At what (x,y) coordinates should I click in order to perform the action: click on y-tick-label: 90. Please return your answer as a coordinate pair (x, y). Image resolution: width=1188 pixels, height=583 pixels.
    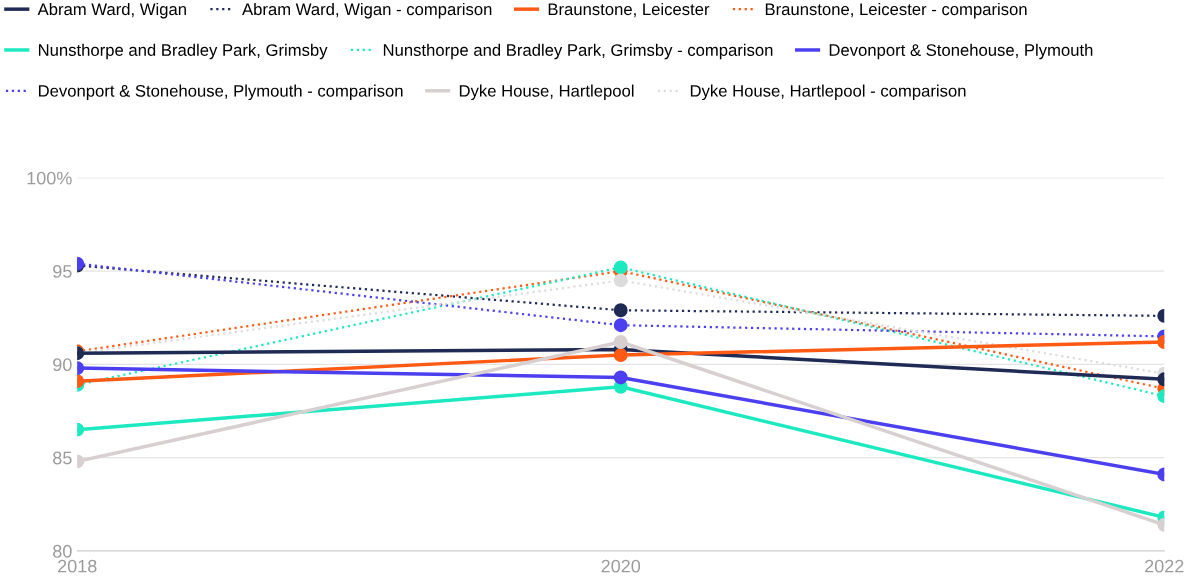
    Looking at the image, I should click on (62, 365).